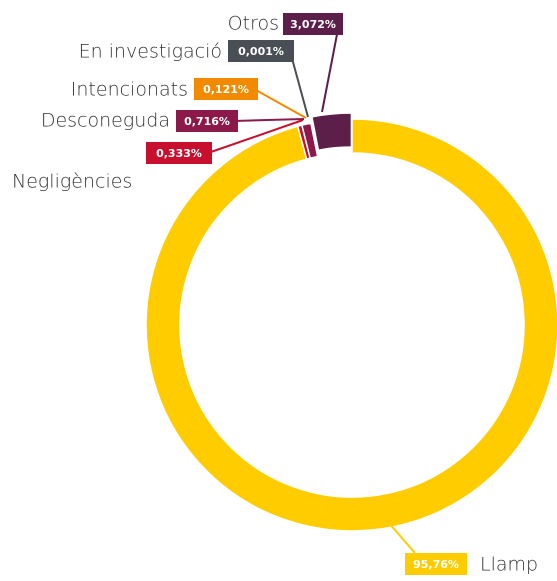 The image size is (557, 581). I want to click on value-label: 0,333%, so click(179, 153).